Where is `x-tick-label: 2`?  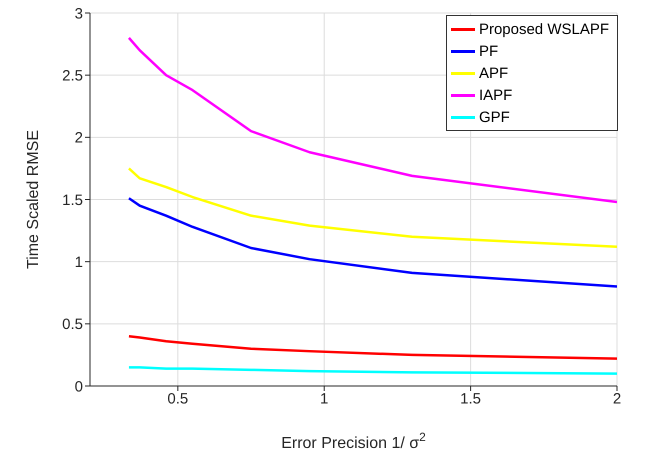 x-tick-label: 2 is located at coordinates (617, 399).